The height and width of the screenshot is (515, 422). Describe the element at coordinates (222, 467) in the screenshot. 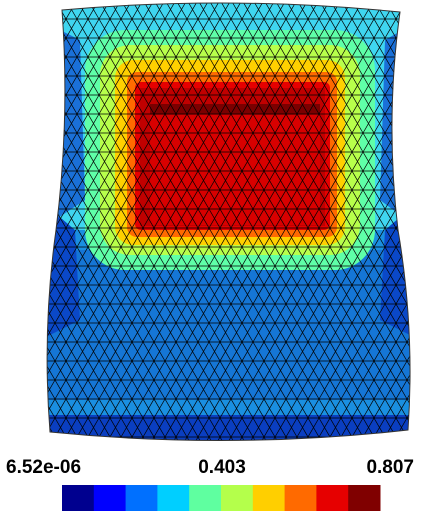

I see `colorbar-mid-label: 0.403` at that location.